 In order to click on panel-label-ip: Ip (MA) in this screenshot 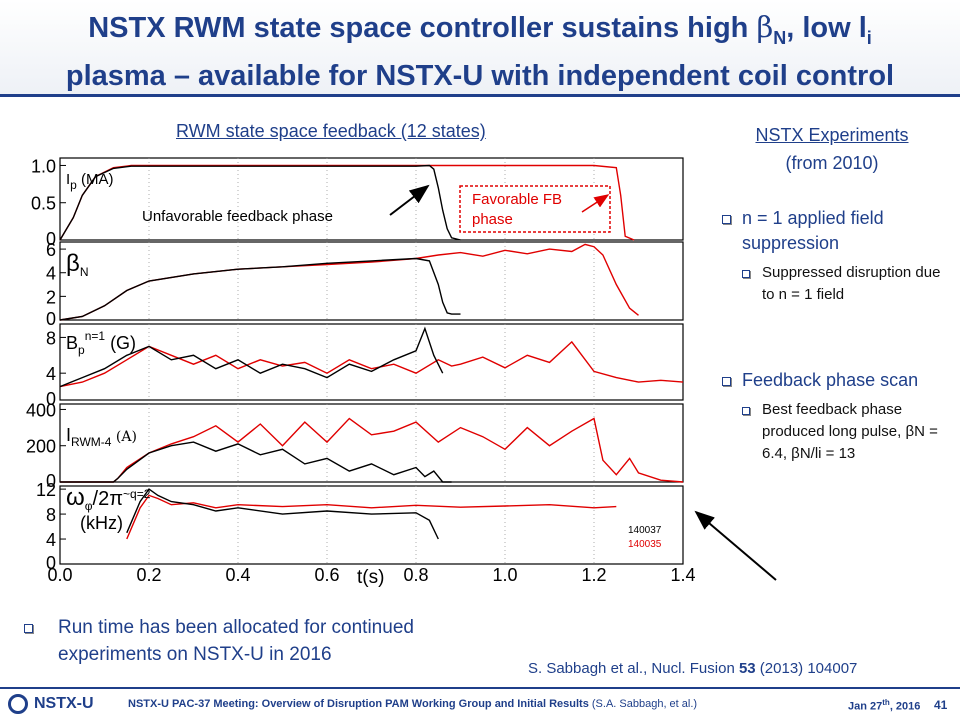, I will do `click(90, 181)`.